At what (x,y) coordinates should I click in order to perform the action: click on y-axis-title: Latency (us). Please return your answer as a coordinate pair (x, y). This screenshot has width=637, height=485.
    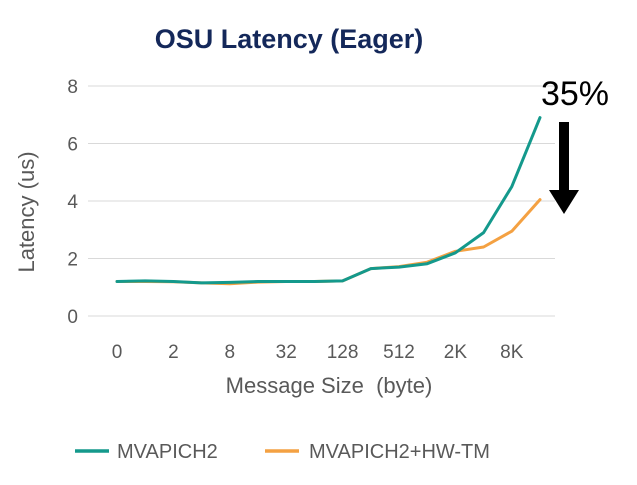
    Looking at the image, I should click on (26, 211).